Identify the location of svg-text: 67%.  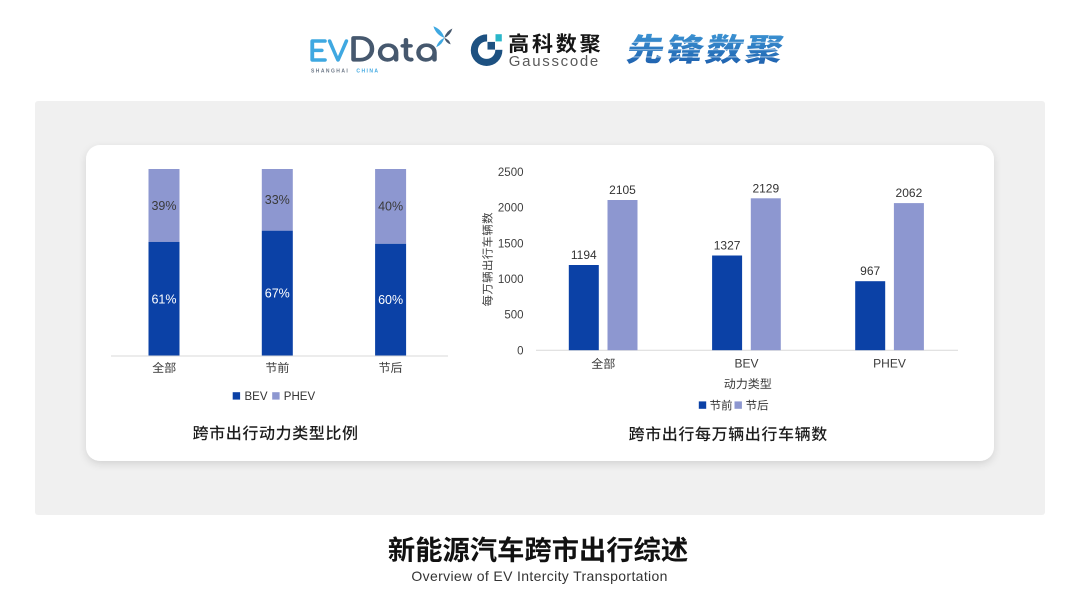
(277, 294).